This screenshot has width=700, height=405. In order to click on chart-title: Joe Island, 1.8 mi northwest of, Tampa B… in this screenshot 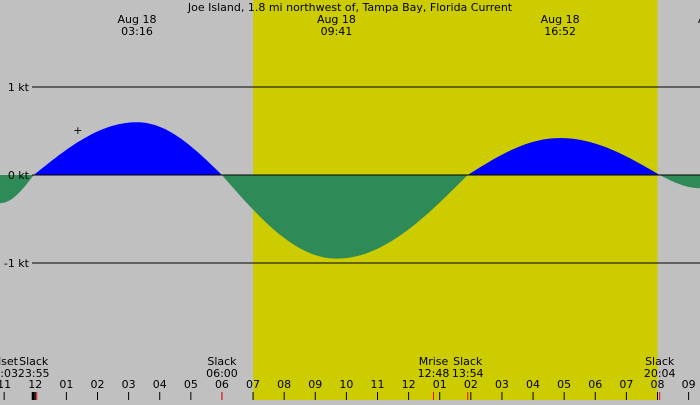, I will do `click(350, 7)`.